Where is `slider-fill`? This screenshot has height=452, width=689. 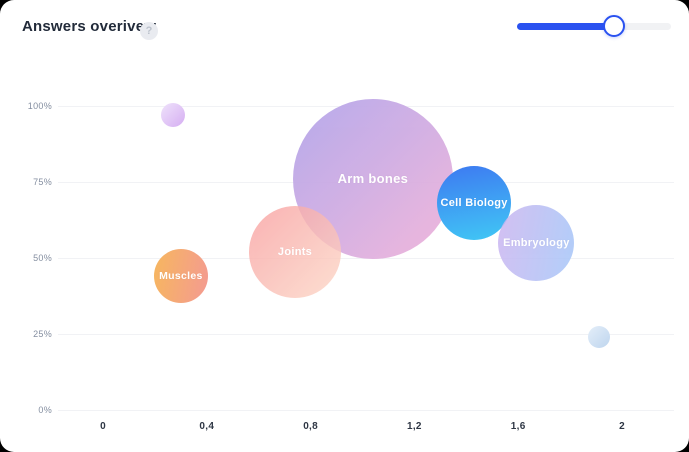 slider-fill is located at coordinates (566, 26).